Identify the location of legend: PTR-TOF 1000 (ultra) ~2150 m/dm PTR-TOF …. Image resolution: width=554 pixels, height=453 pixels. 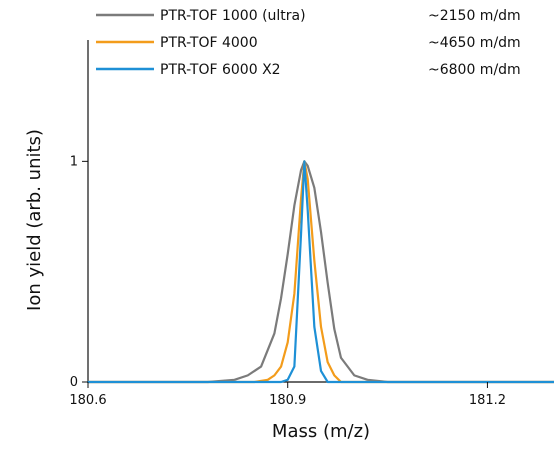
(308, 43).